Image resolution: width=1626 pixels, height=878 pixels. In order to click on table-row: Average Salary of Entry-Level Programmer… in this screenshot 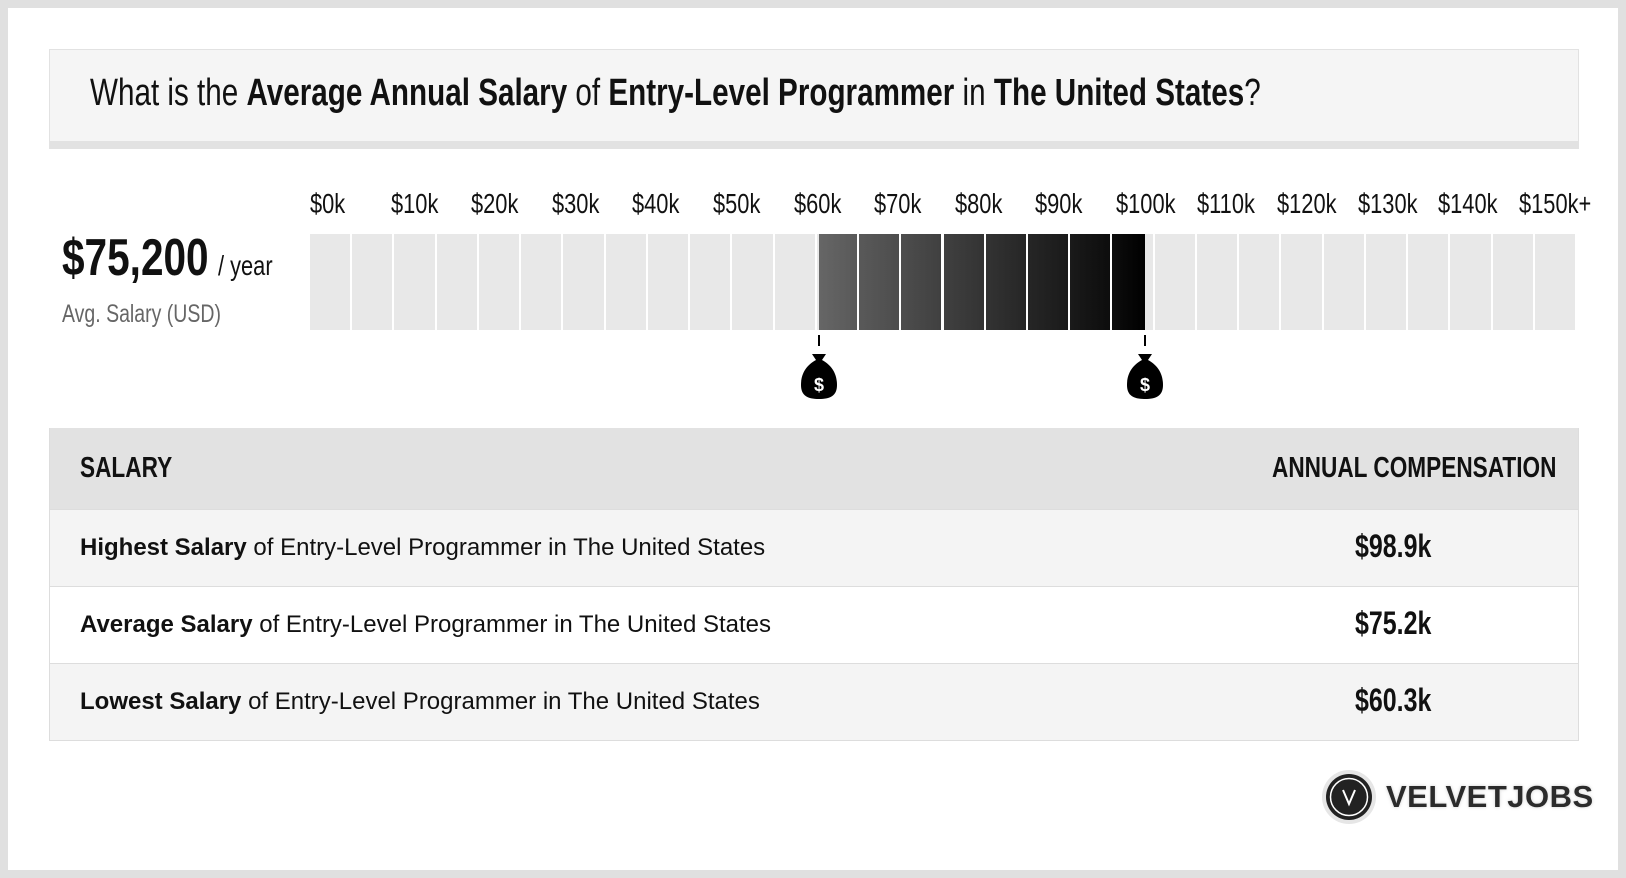, I will do `click(814, 624)`.